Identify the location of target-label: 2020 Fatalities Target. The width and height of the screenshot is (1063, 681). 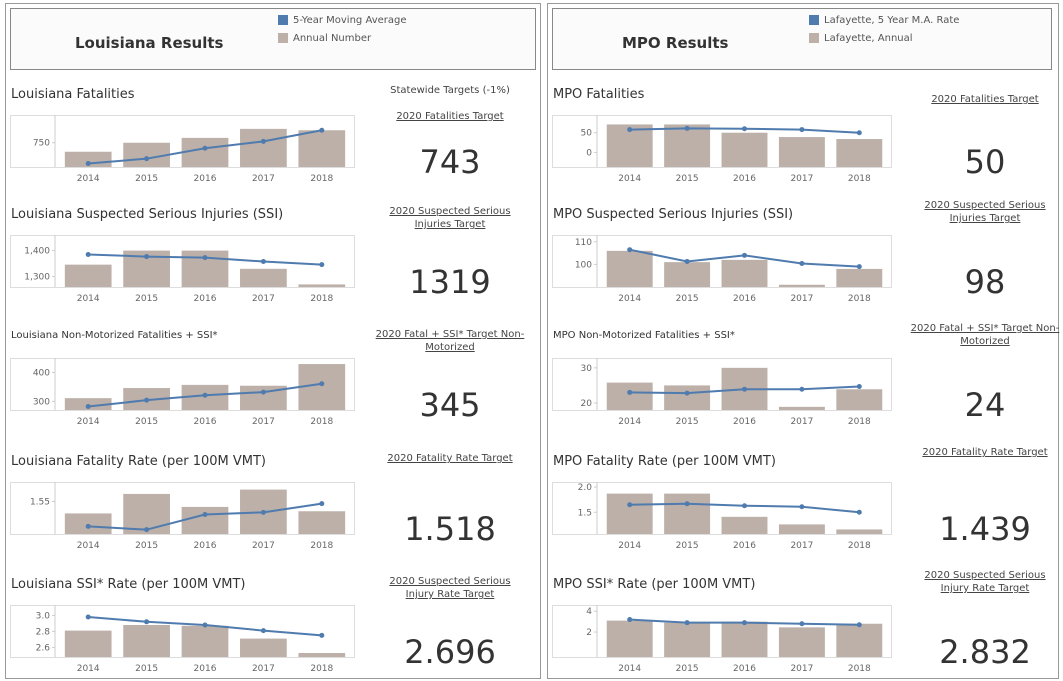
(450, 116).